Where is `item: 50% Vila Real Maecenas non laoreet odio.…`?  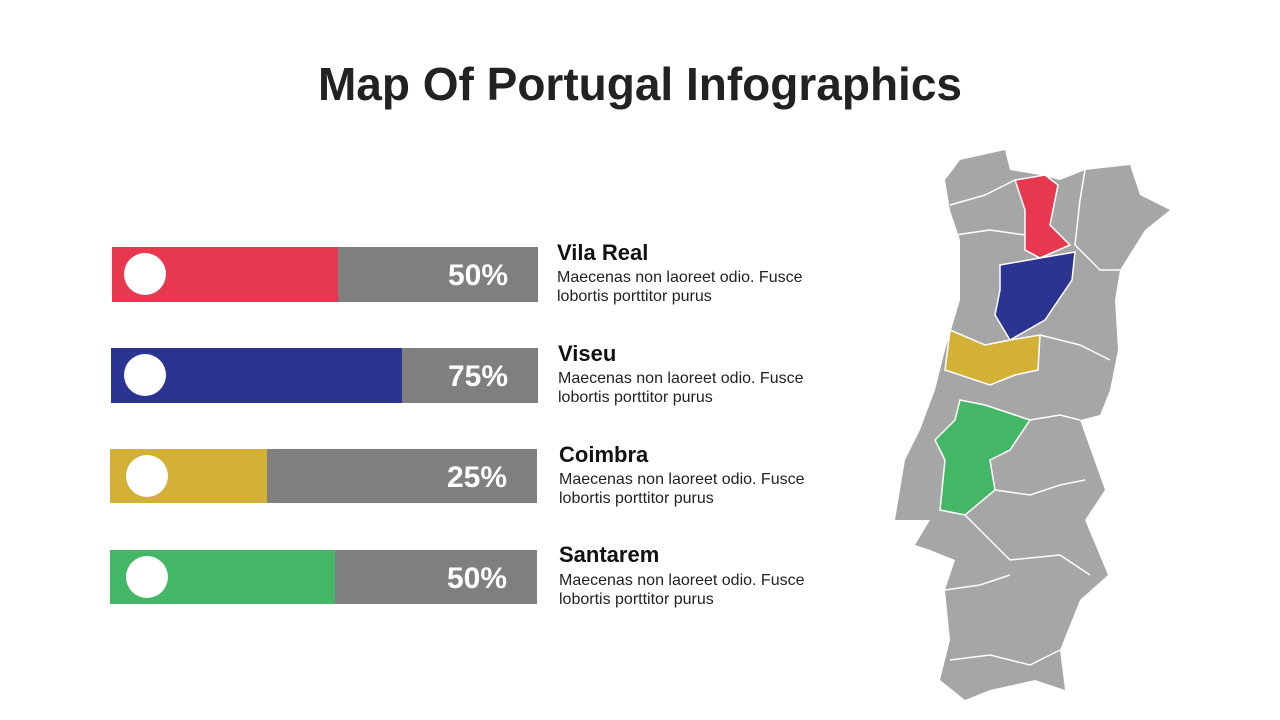
item: 50% Vila Real Maecenas non laoreet odio.… is located at coordinates (457, 272).